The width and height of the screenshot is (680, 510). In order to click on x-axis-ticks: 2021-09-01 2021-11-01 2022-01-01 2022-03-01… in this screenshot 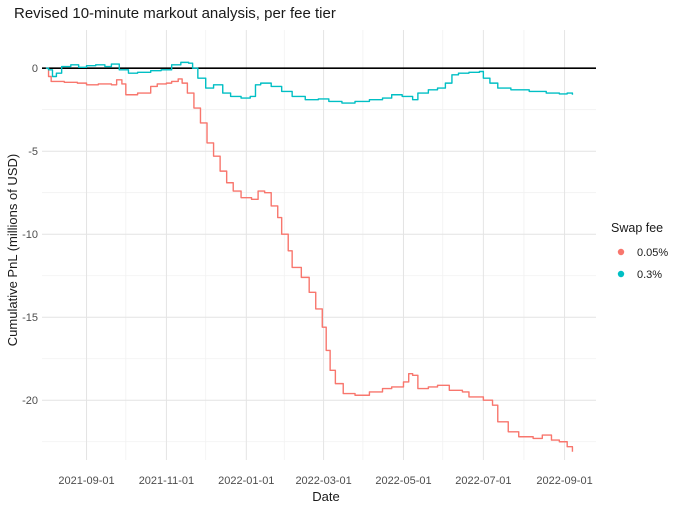, I will do `click(325, 481)`.